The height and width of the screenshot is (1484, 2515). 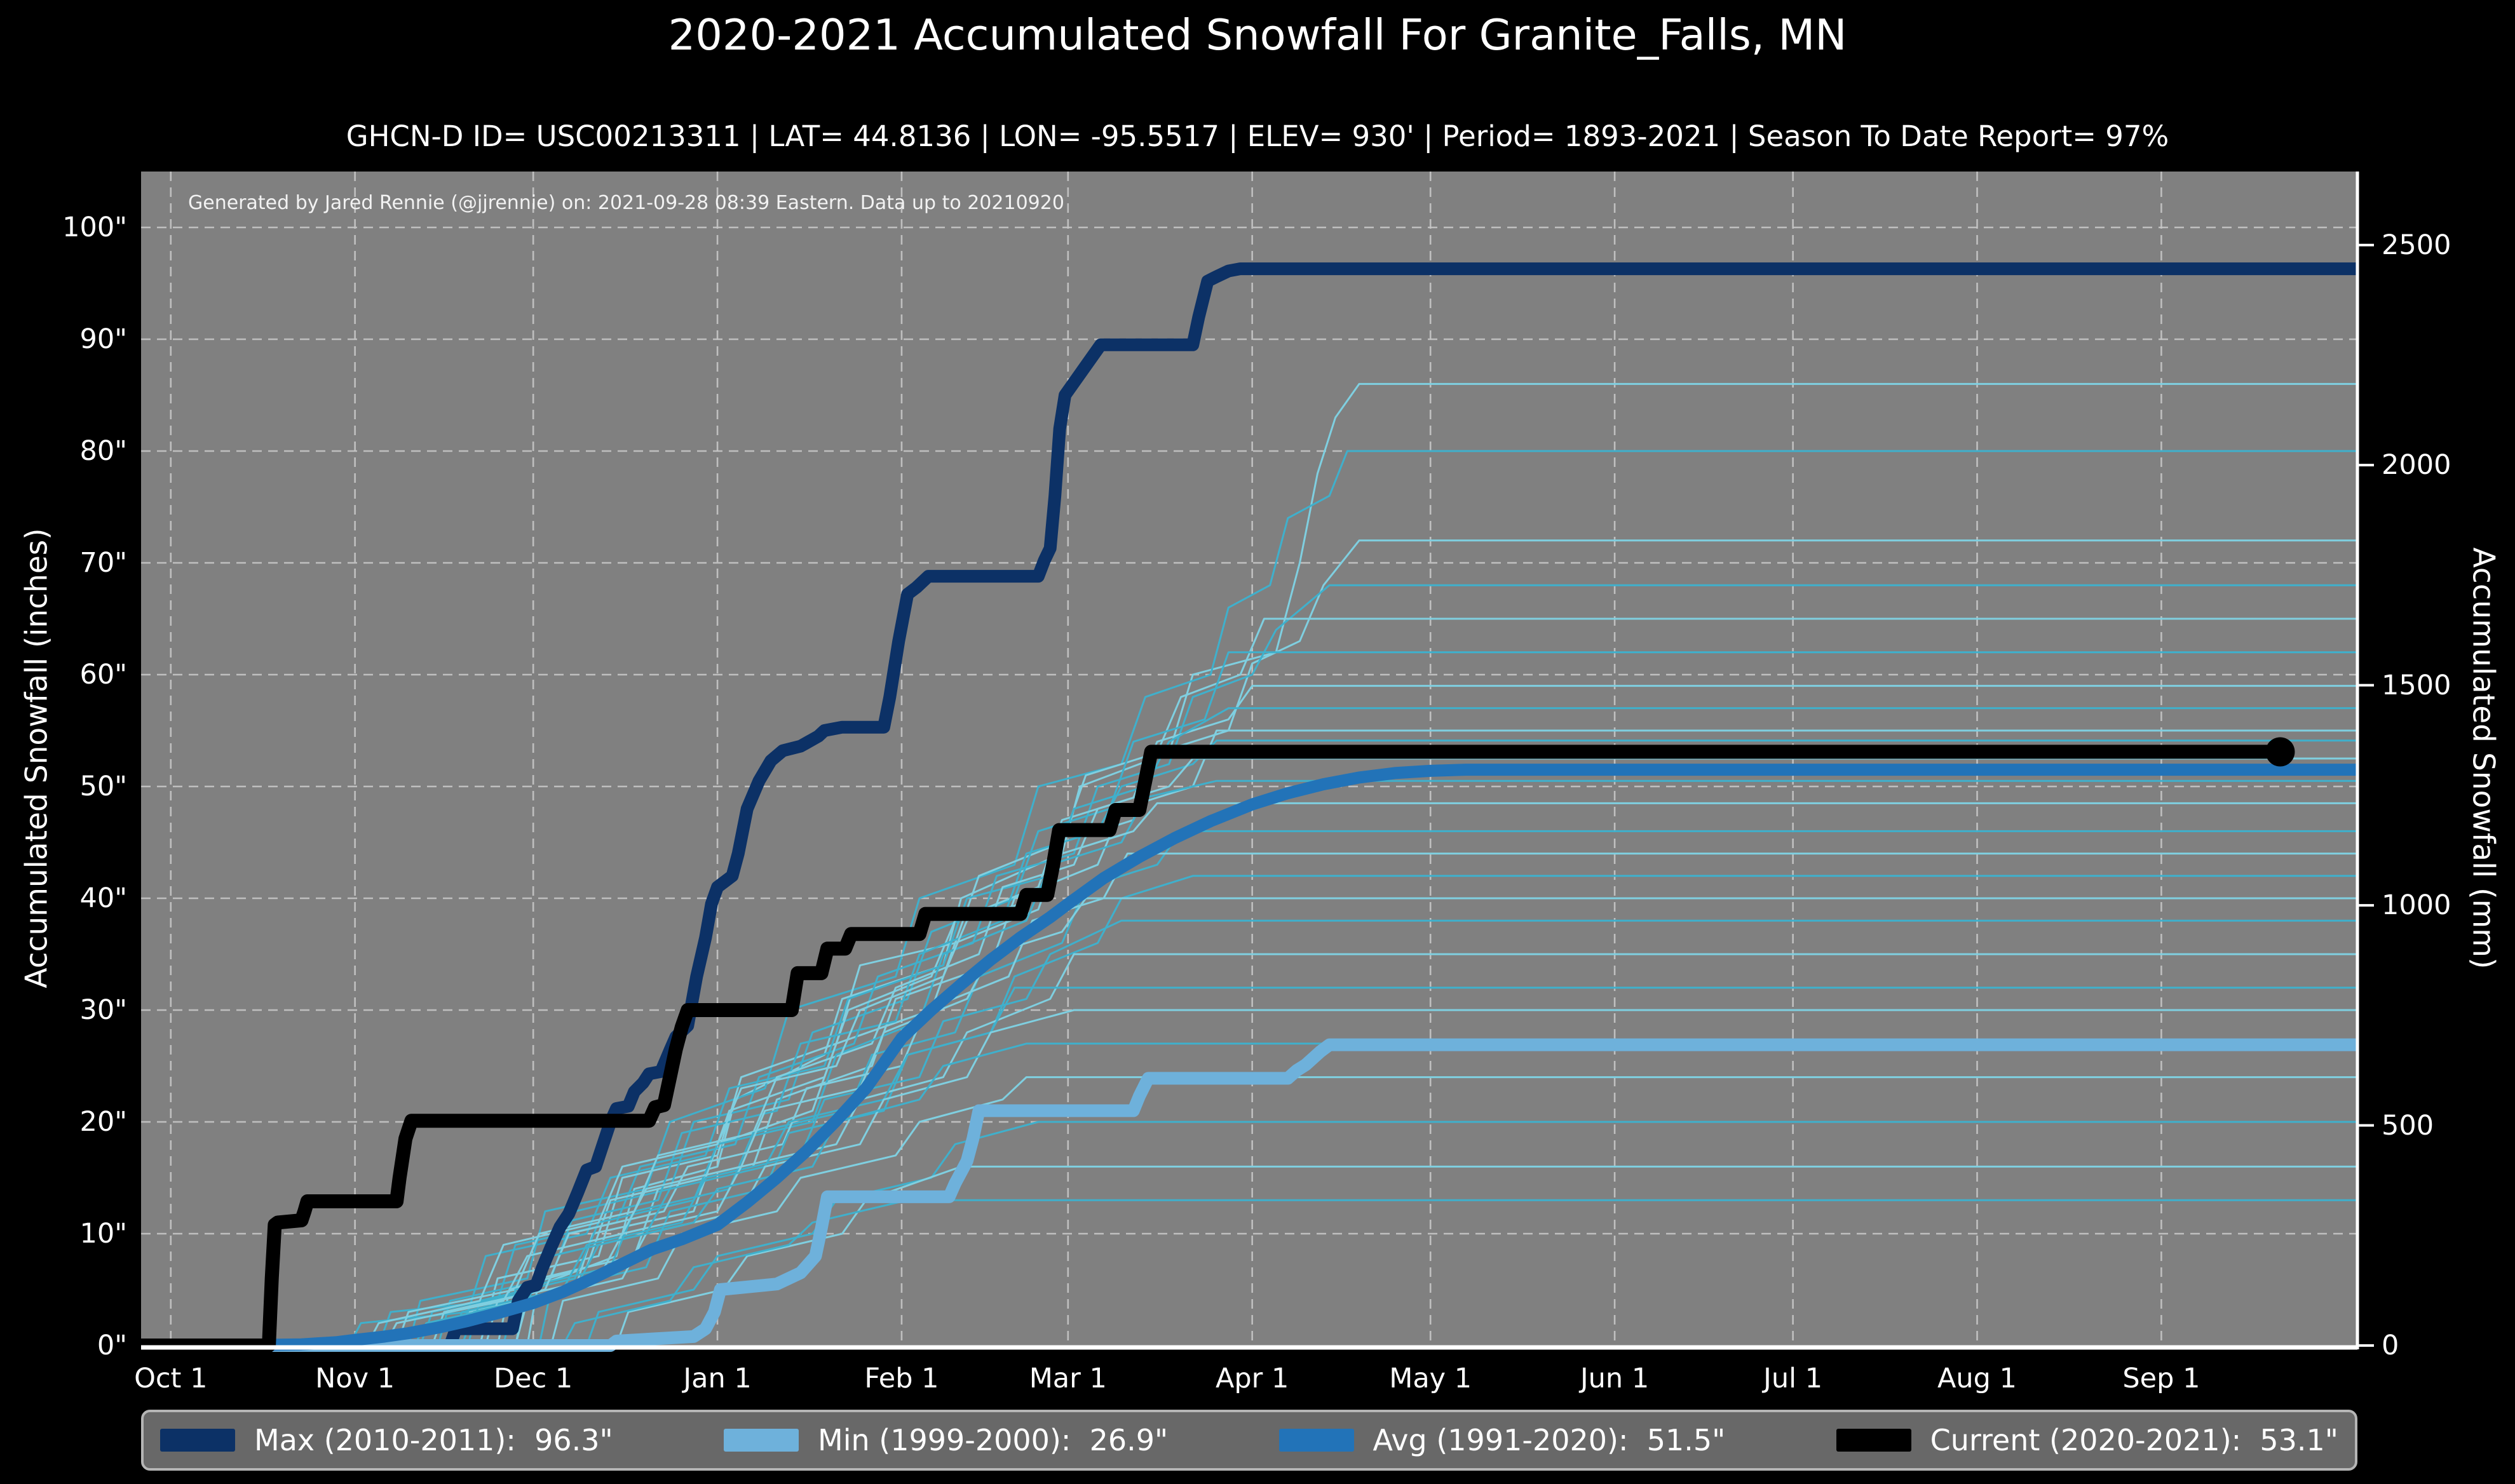 I want to click on x-tick-label: Oct 1, so click(x=171, y=1378).